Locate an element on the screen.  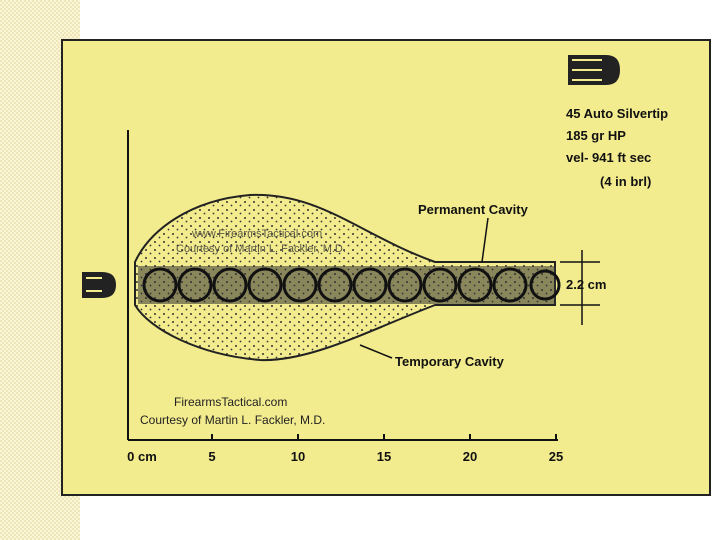
scale-label: 5 is located at coordinates (211, 456).